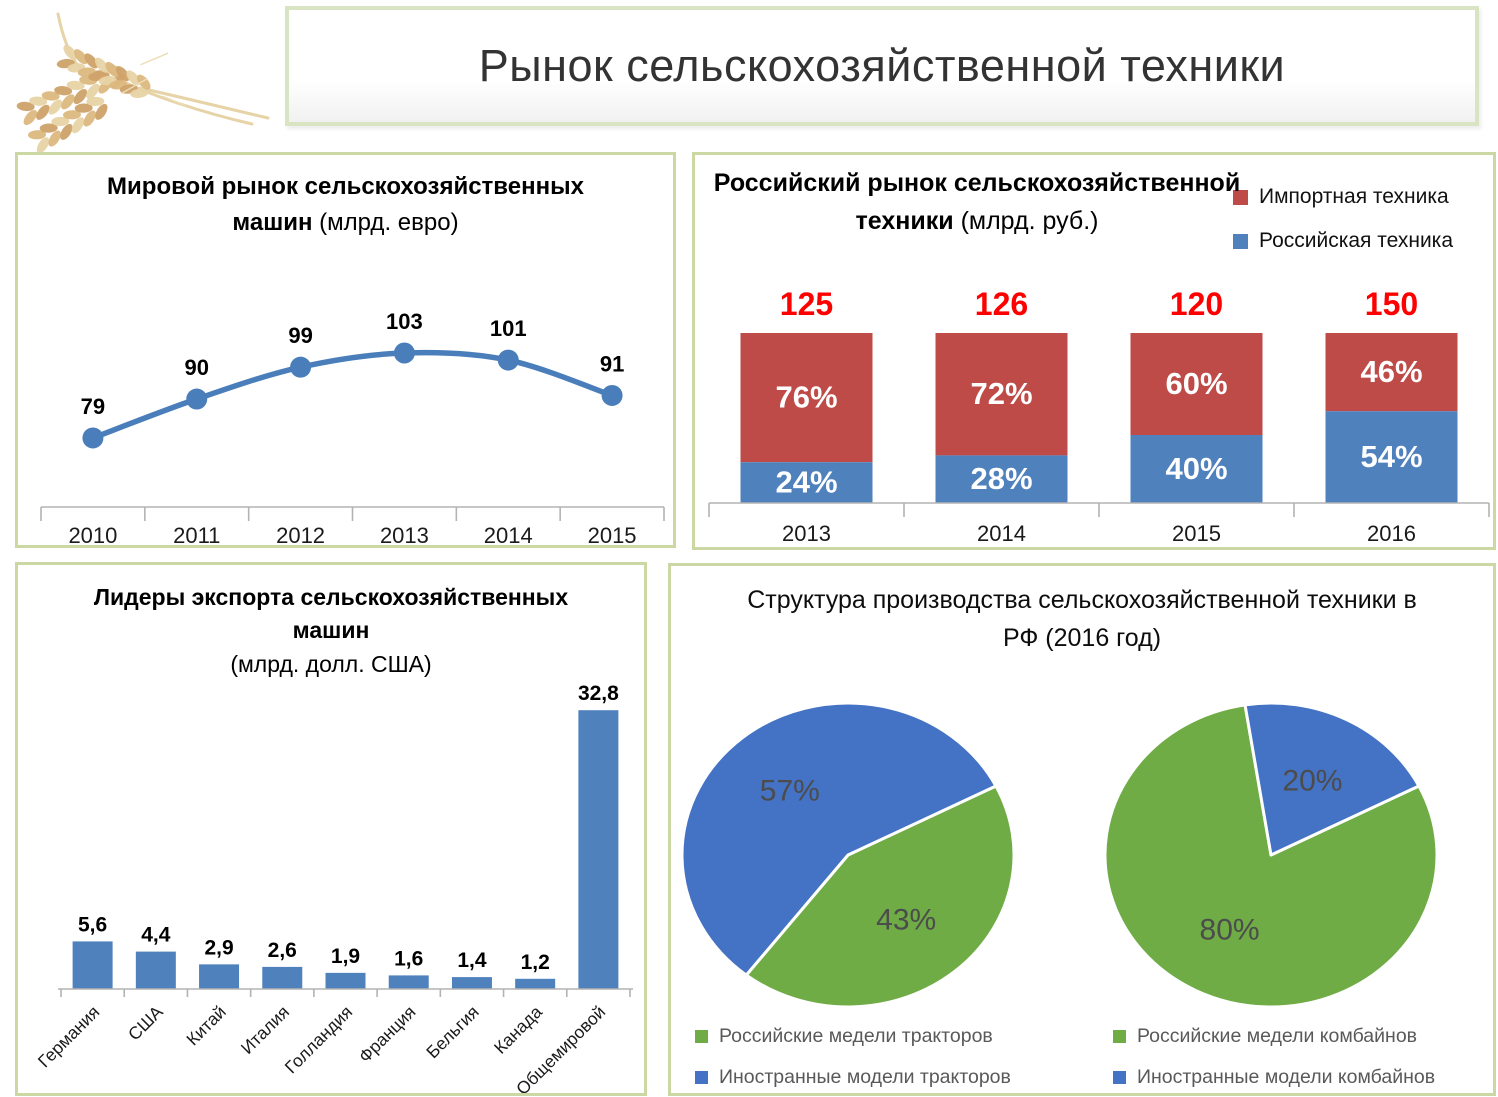 The image size is (1498, 1097). I want to click on x-tick-label: Франция, so click(387, 1034).